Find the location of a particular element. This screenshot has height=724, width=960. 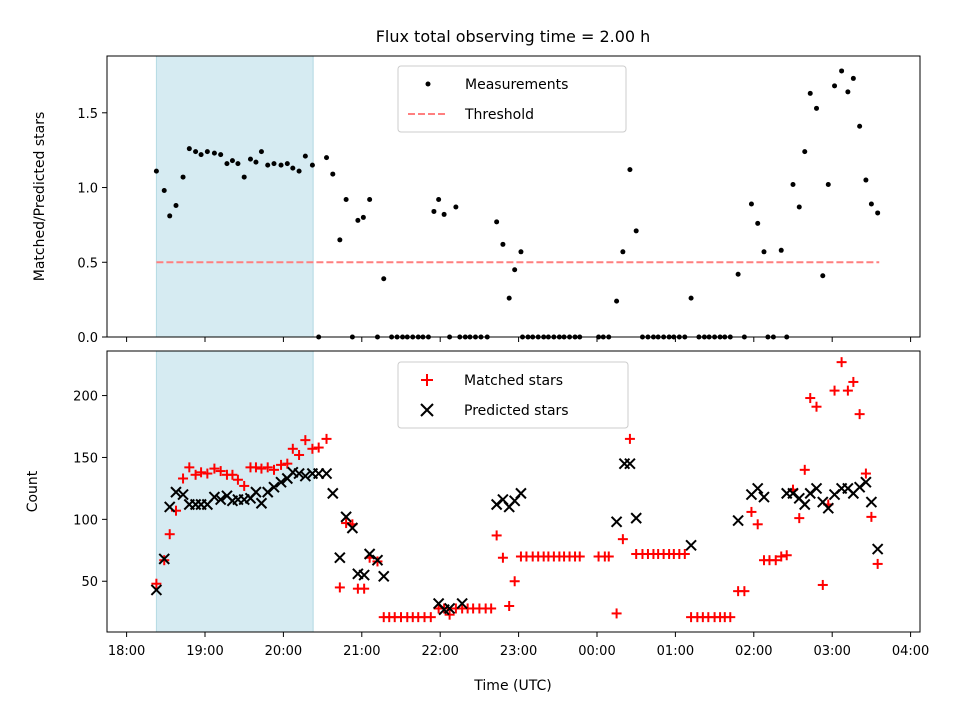

highlight-span-rect is located at coordinates (234, 491).